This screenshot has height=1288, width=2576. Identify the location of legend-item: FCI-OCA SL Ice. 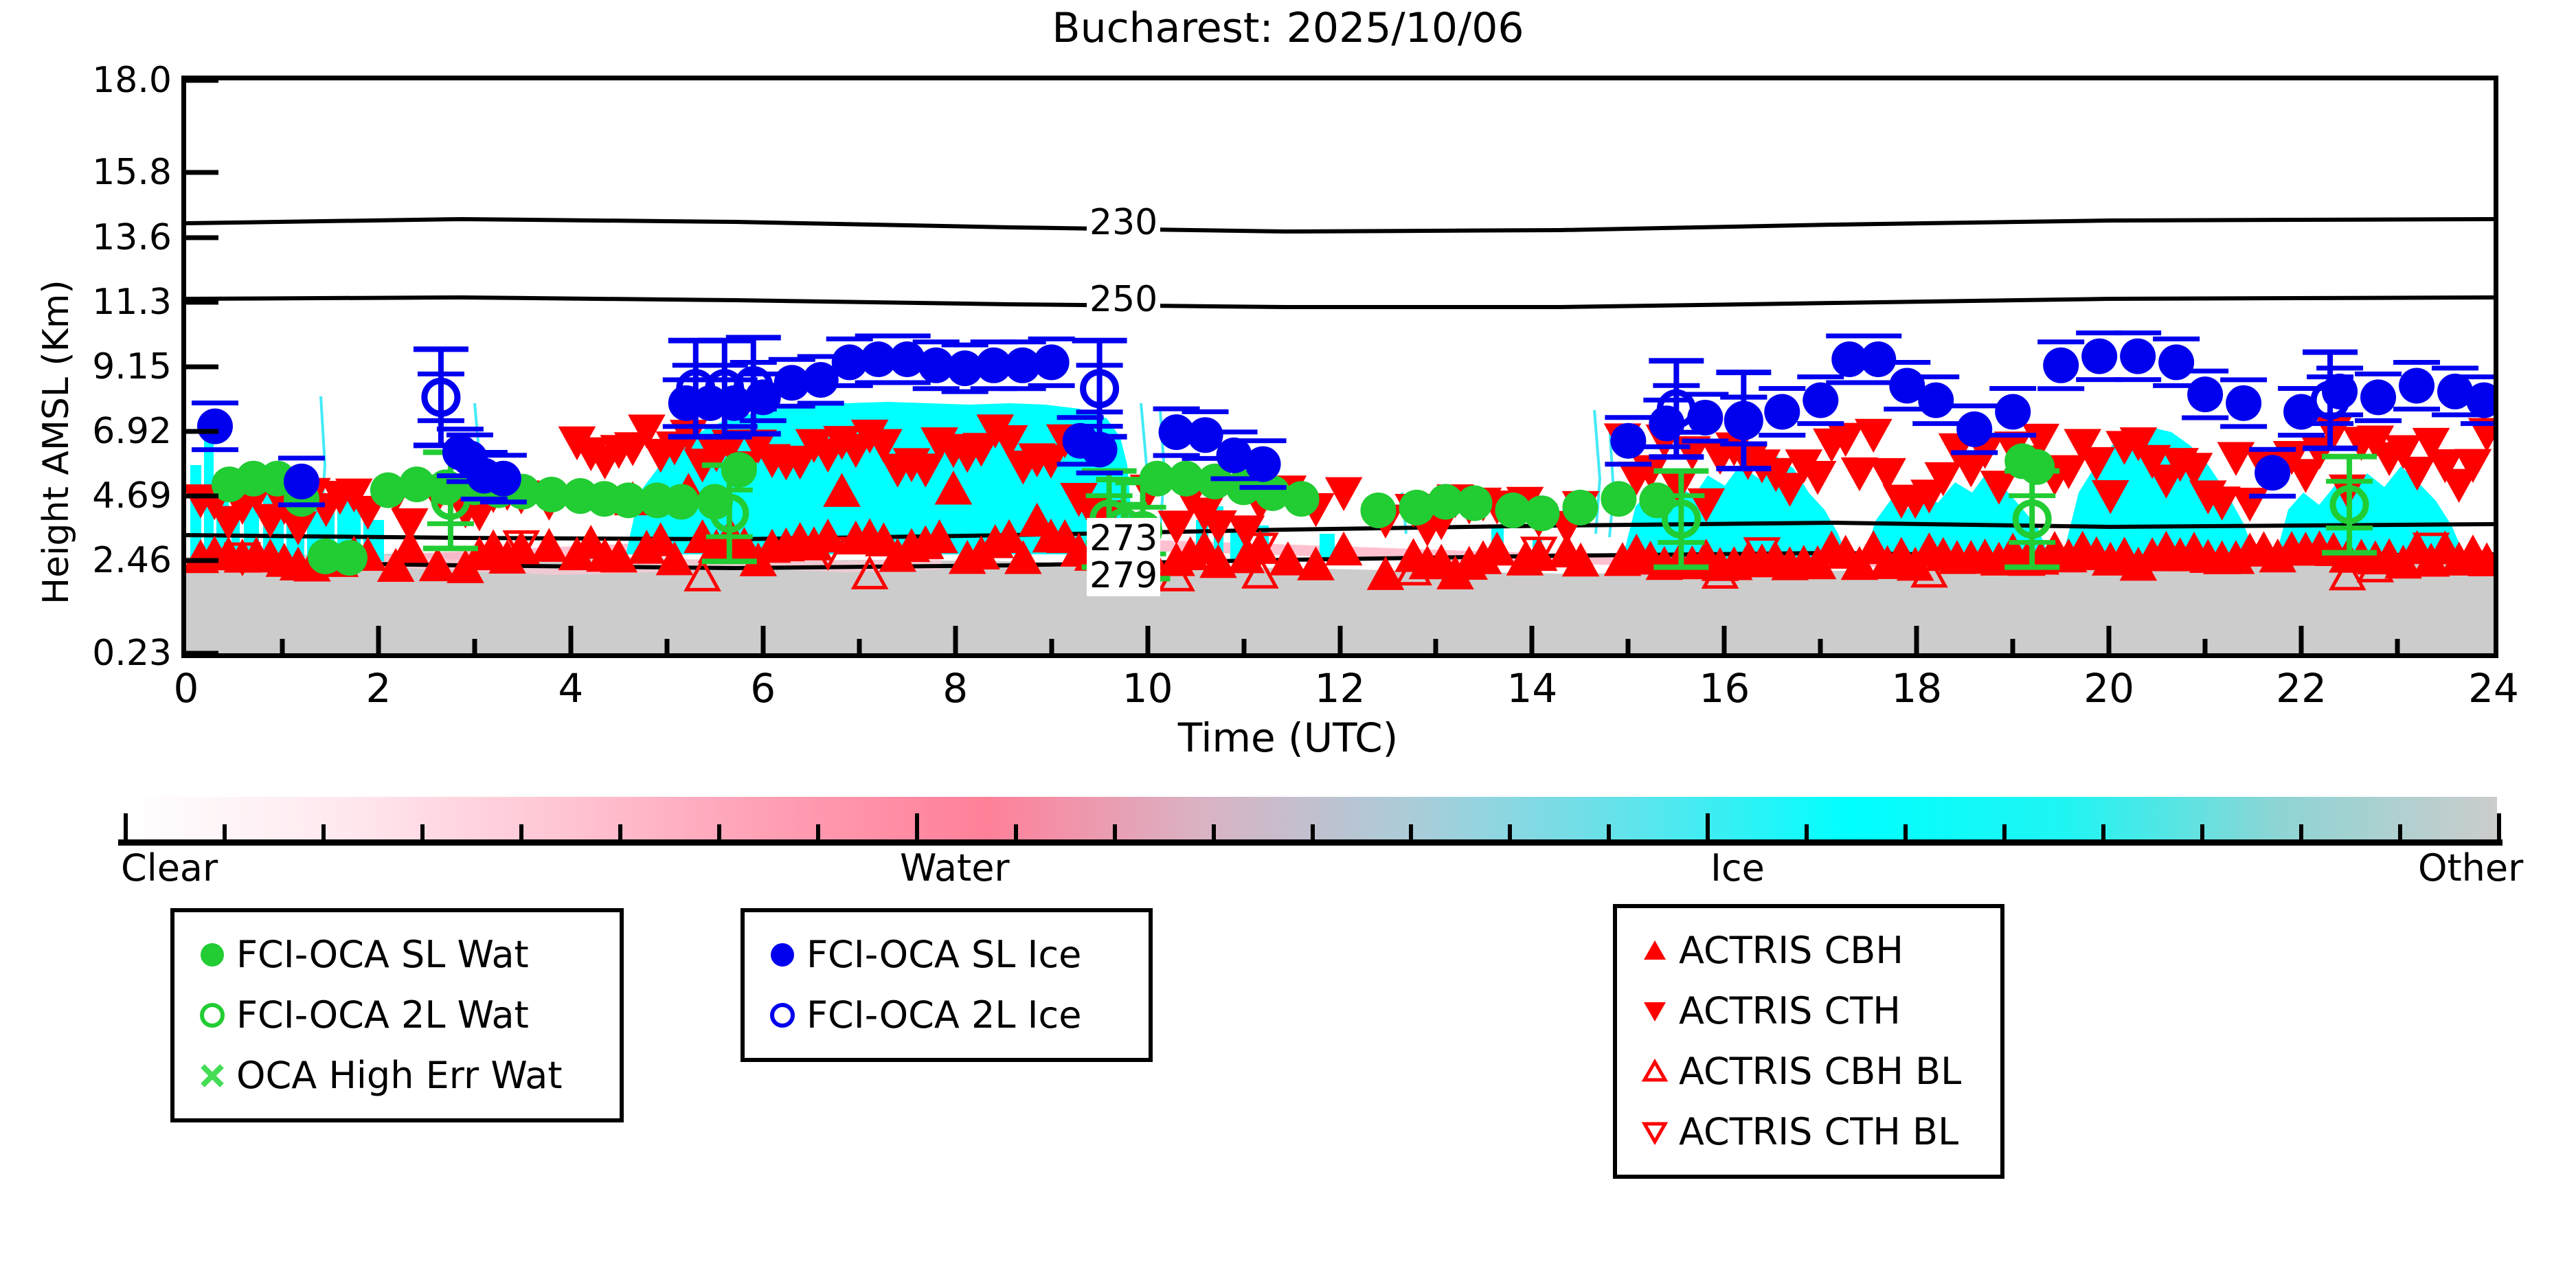
(944, 955).